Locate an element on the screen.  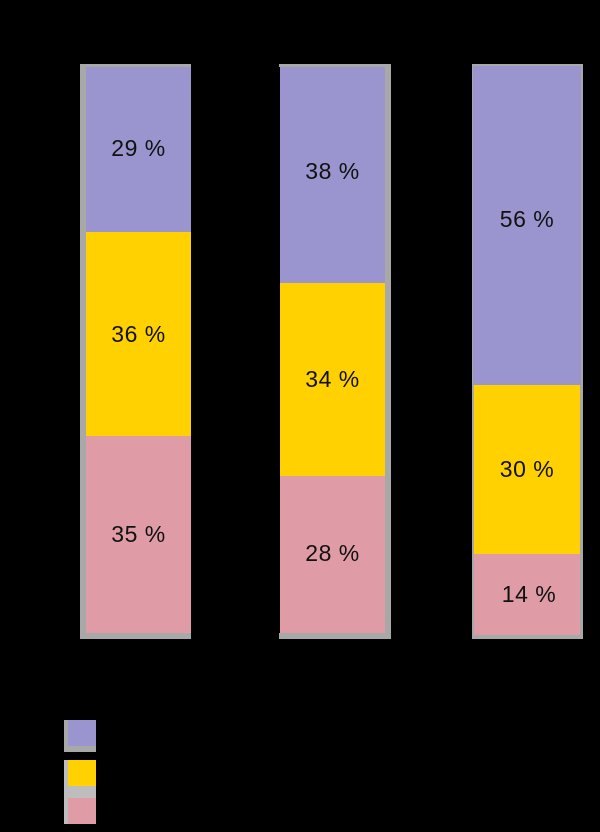
bar-2-segment-pink: 28 % is located at coordinates (332, 554).